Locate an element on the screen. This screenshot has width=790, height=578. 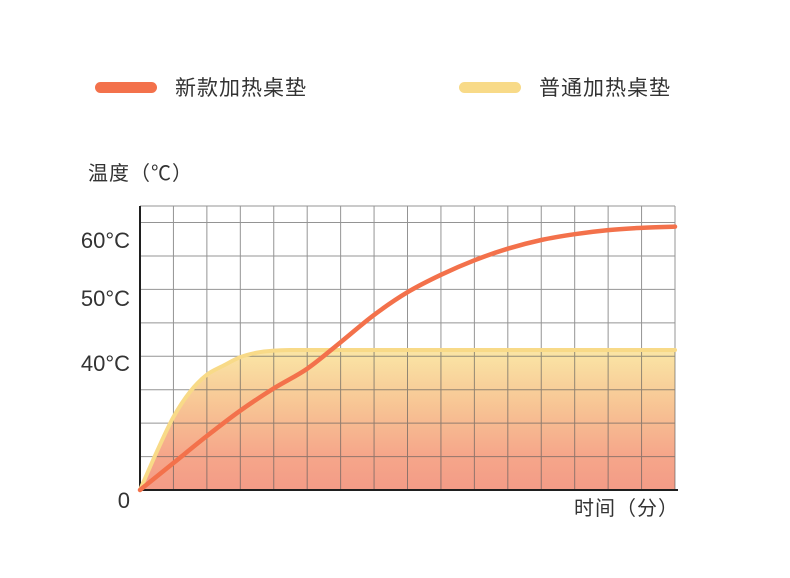
legend-swatch-new-pad is located at coordinates (126, 87).